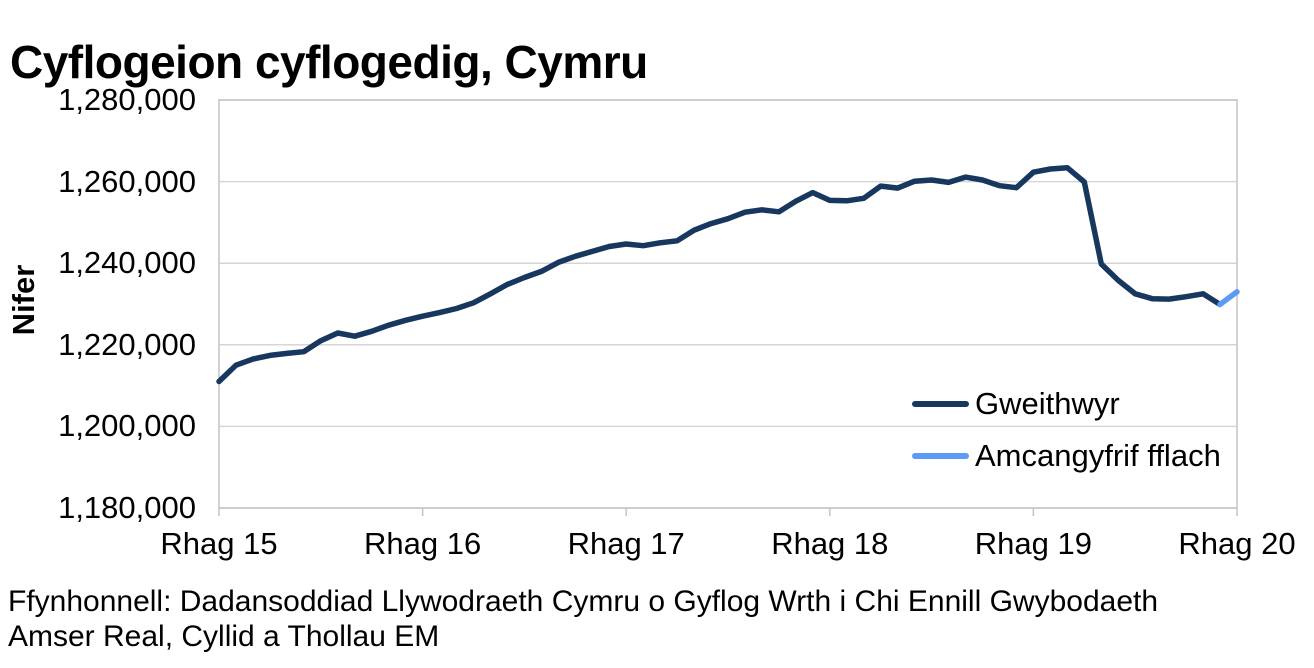 The image size is (1314, 668). What do you see at coordinates (127, 507) in the screenshot?
I see `y-tick-label: 1,180,000` at bounding box center [127, 507].